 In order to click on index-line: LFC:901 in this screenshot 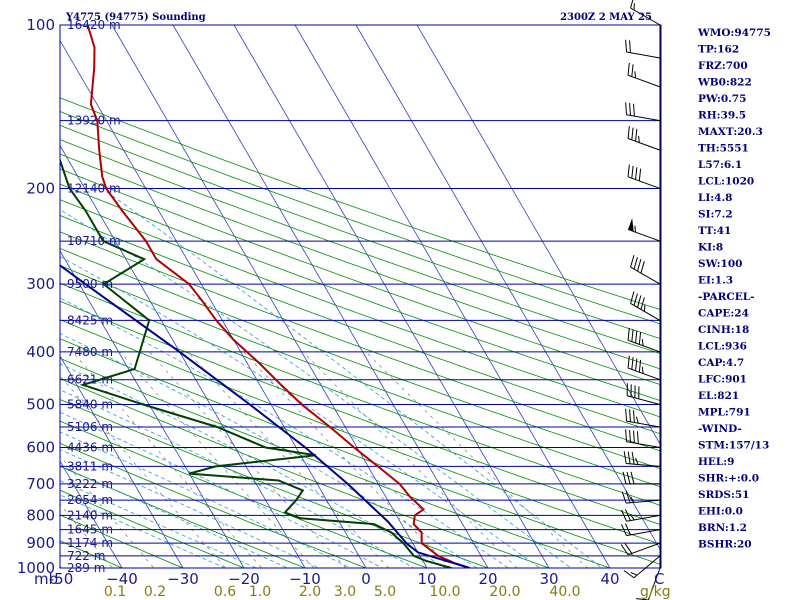, I will do `click(722, 380)`.